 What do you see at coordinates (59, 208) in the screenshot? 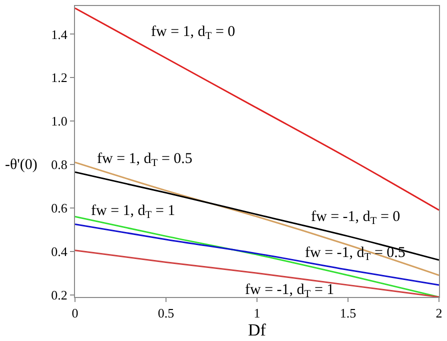
I see `y-tick-label: 0.6` at bounding box center [59, 208].